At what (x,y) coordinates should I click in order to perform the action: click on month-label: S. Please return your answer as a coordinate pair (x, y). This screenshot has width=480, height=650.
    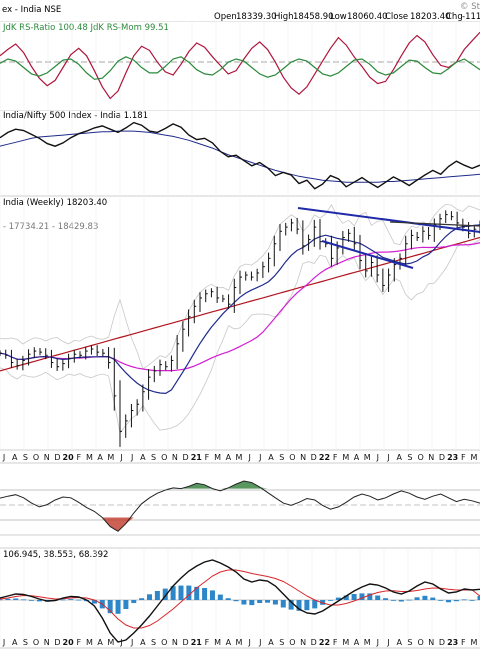
    Looking at the image, I should click on (25, 457).